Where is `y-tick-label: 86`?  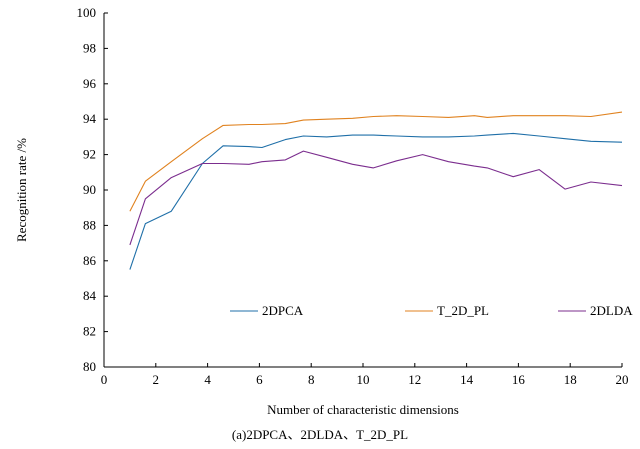
y-tick-label: 86 is located at coordinates (90, 260).